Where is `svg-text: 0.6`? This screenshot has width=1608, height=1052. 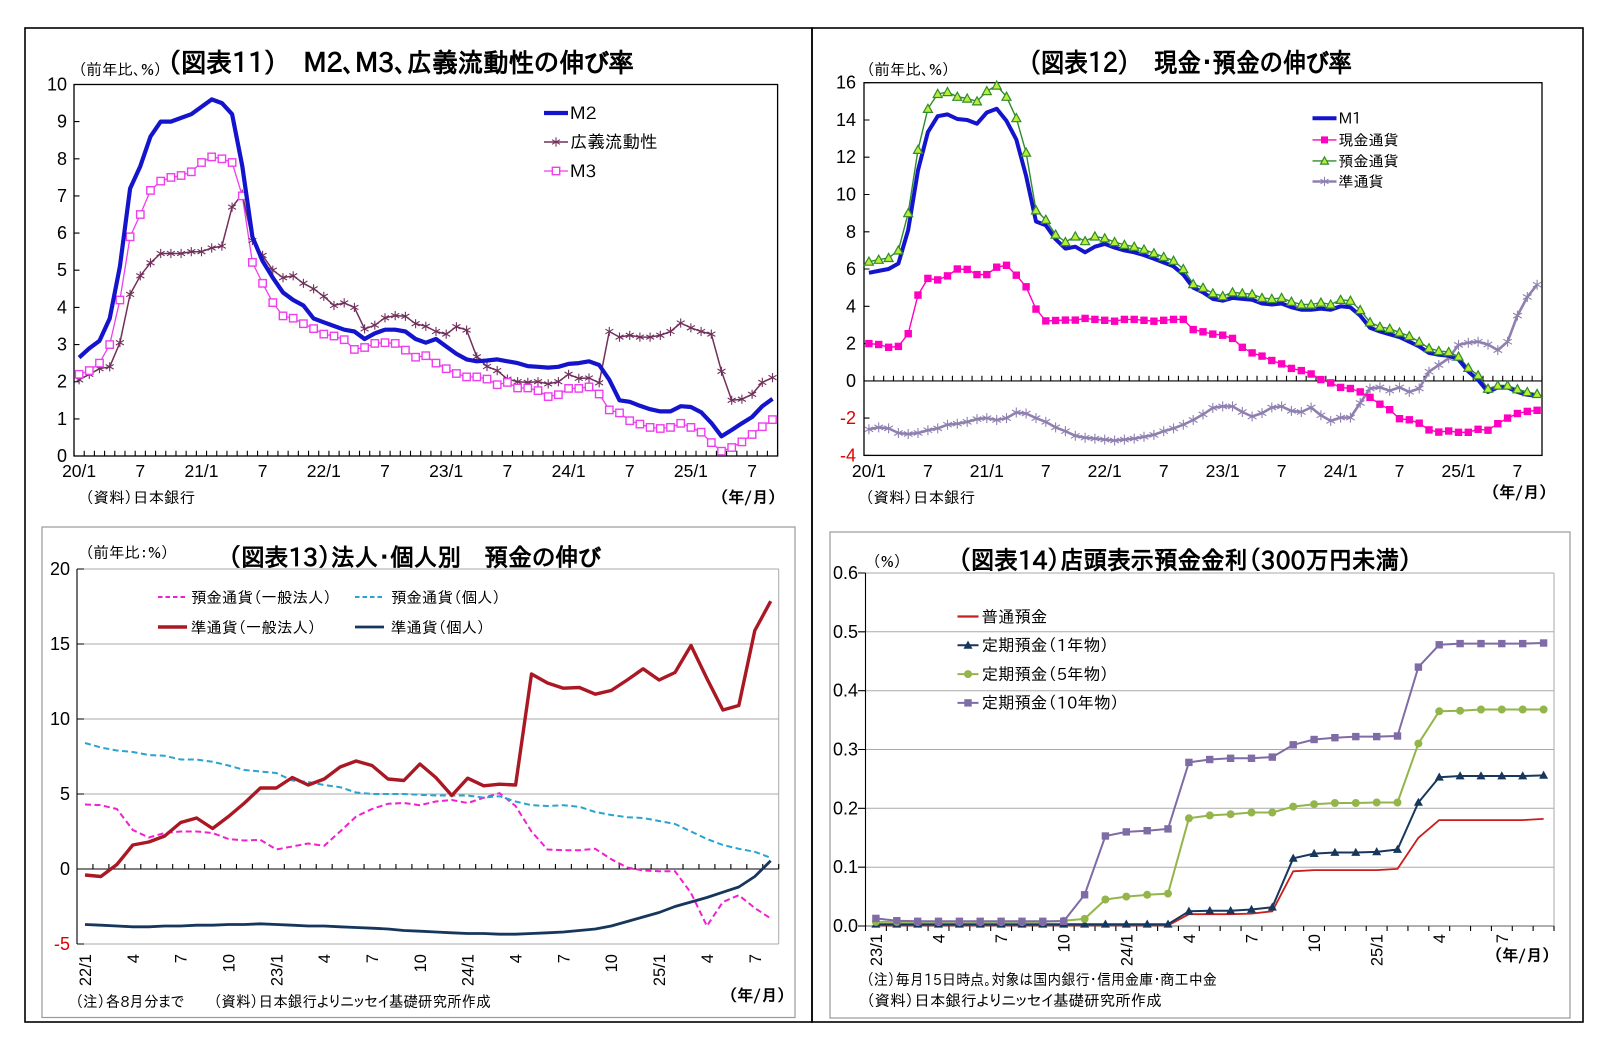
svg-text: 0.6 is located at coordinates (845, 573).